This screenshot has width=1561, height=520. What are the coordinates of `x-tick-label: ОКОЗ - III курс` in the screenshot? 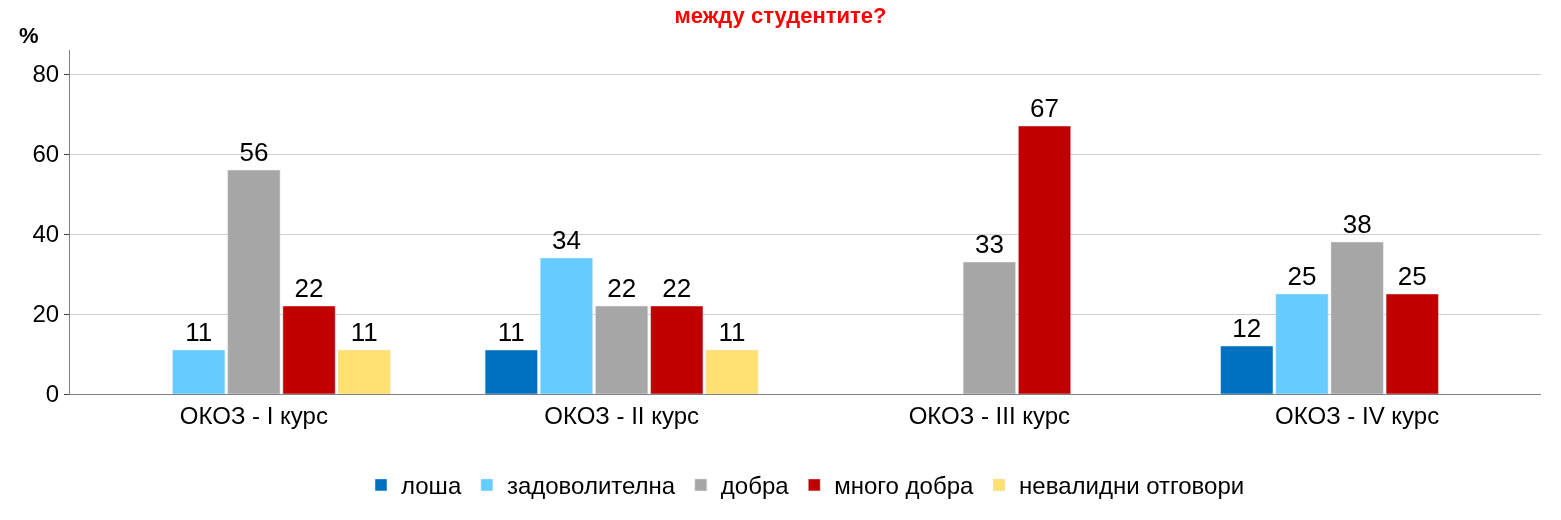 It's located at (989, 415).